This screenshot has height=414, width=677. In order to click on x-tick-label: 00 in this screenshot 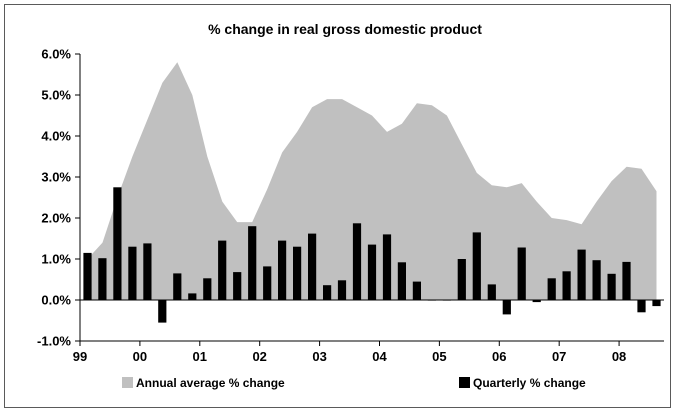, I will do `click(140, 356)`.